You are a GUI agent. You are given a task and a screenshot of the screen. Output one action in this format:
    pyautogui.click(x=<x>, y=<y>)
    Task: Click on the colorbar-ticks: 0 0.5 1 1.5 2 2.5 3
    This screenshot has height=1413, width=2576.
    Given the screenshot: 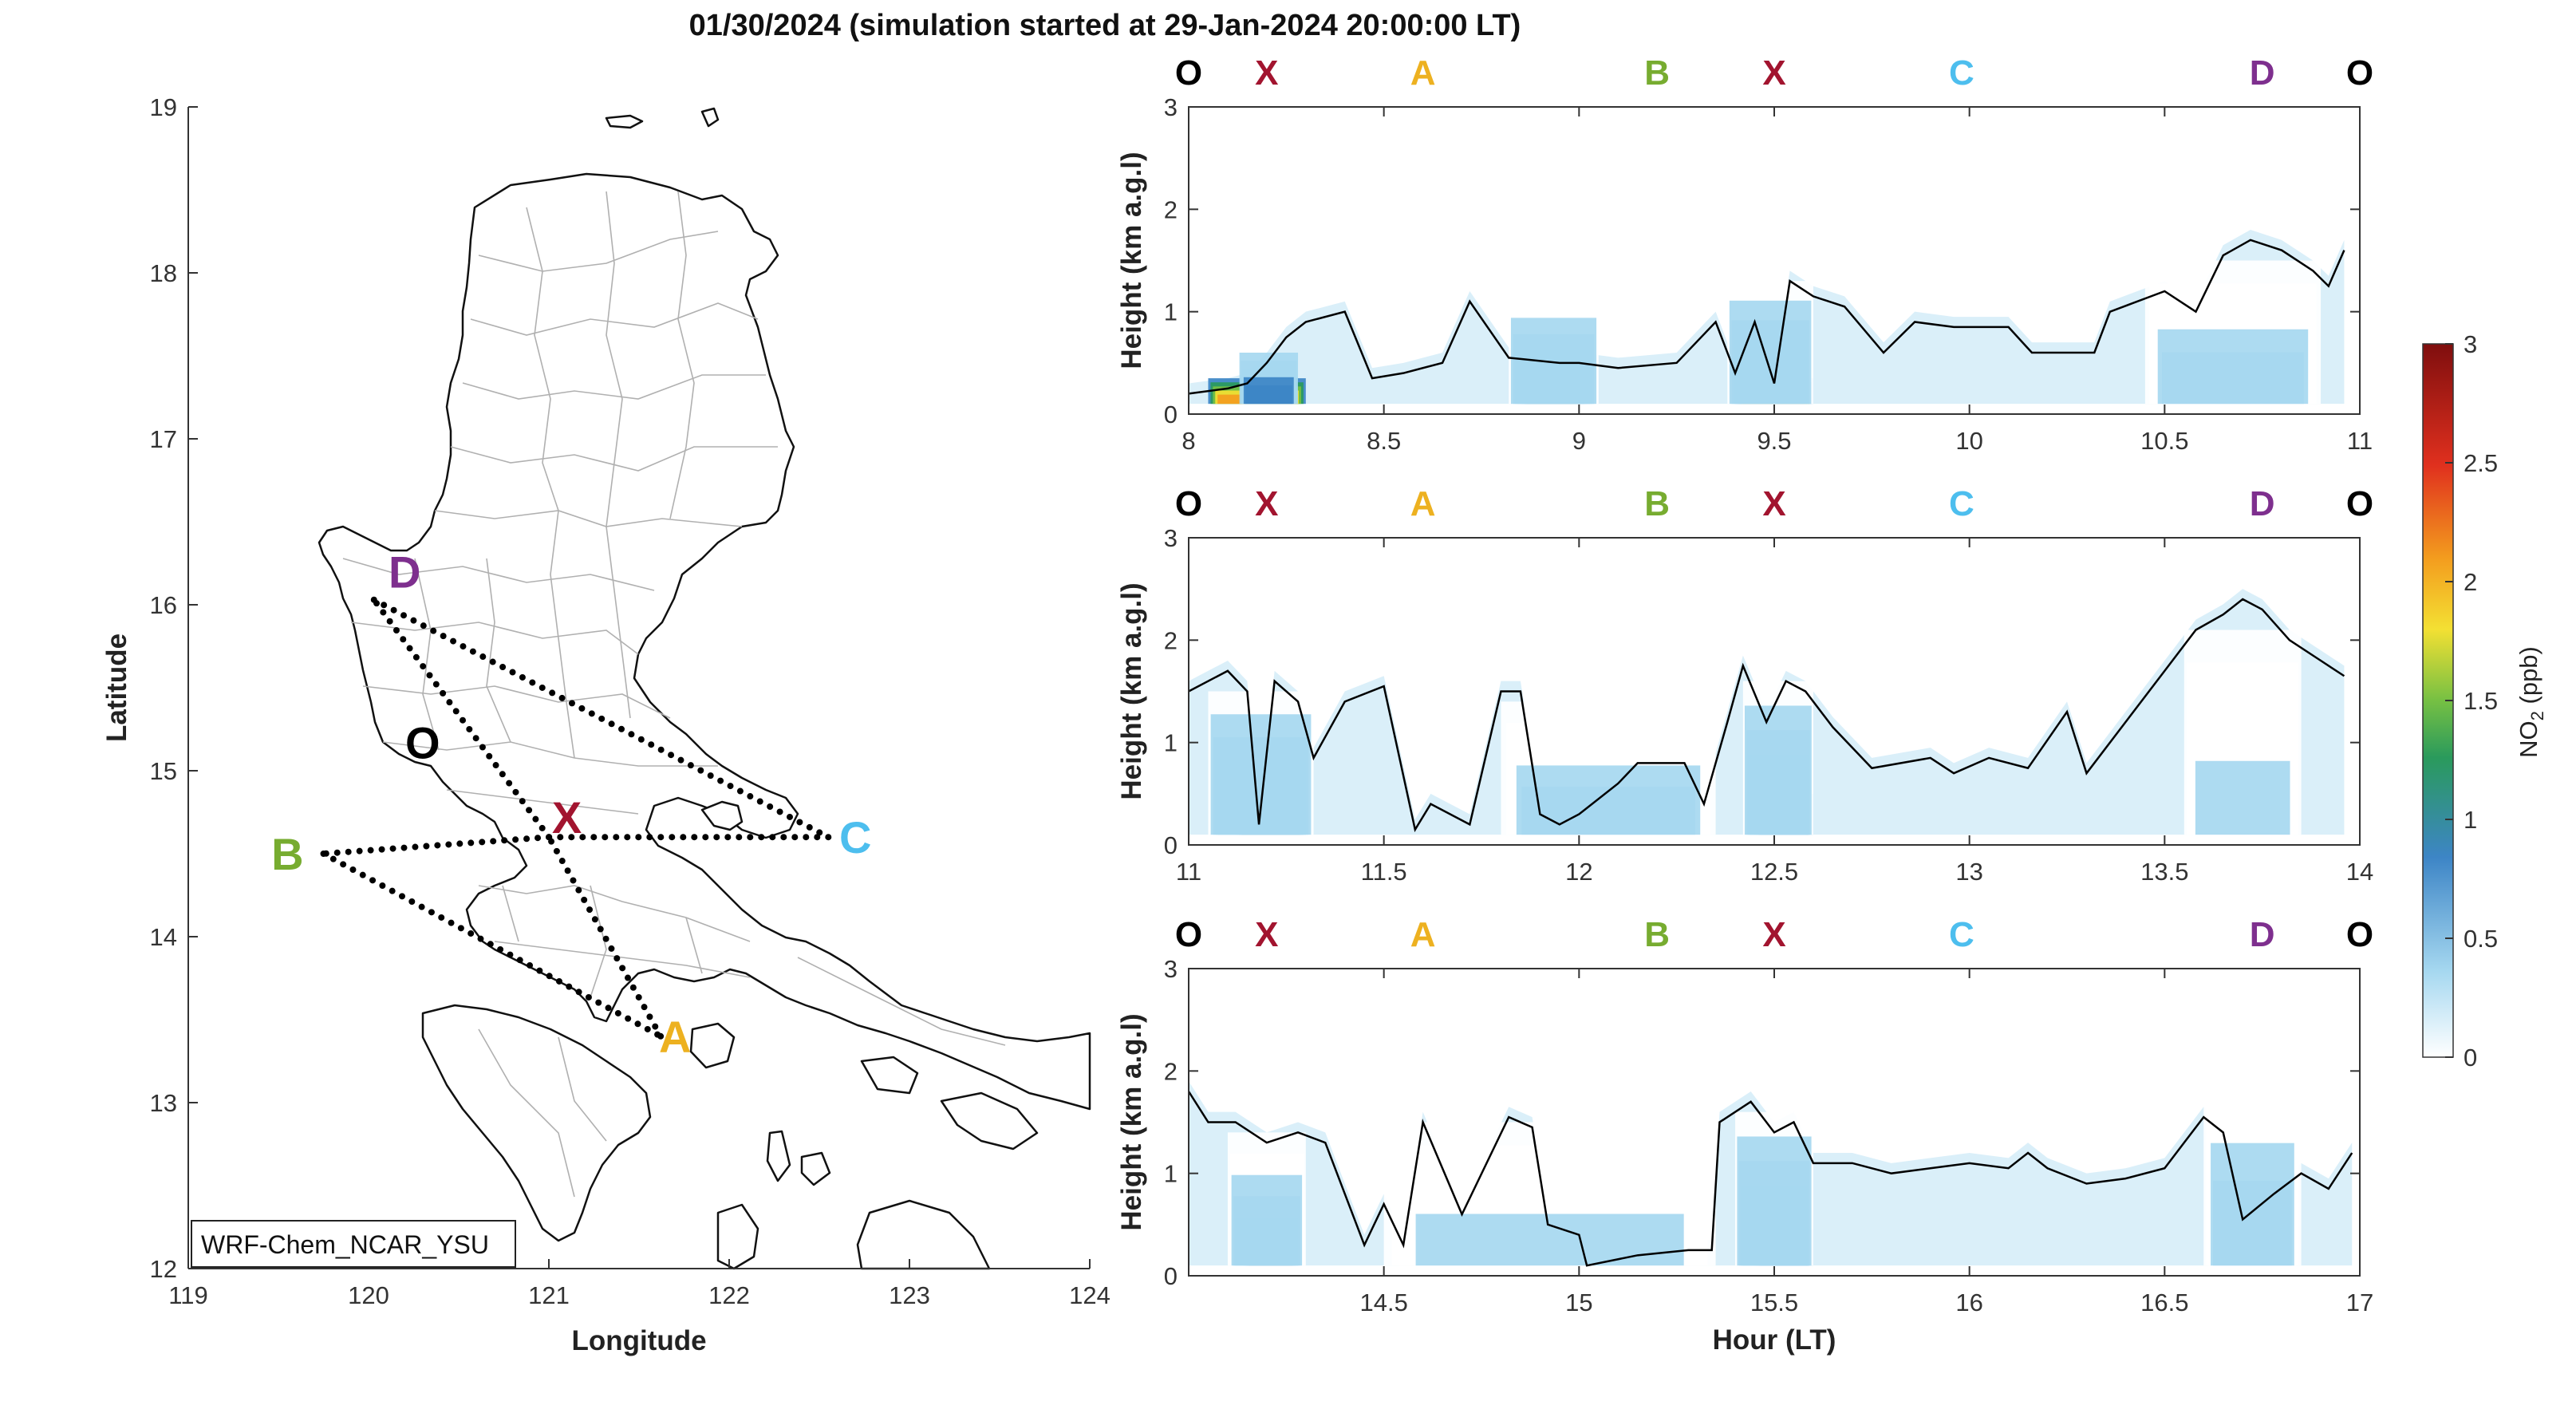 What is the action you would take?
    pyautogui.click(x=2472, y=701)
    